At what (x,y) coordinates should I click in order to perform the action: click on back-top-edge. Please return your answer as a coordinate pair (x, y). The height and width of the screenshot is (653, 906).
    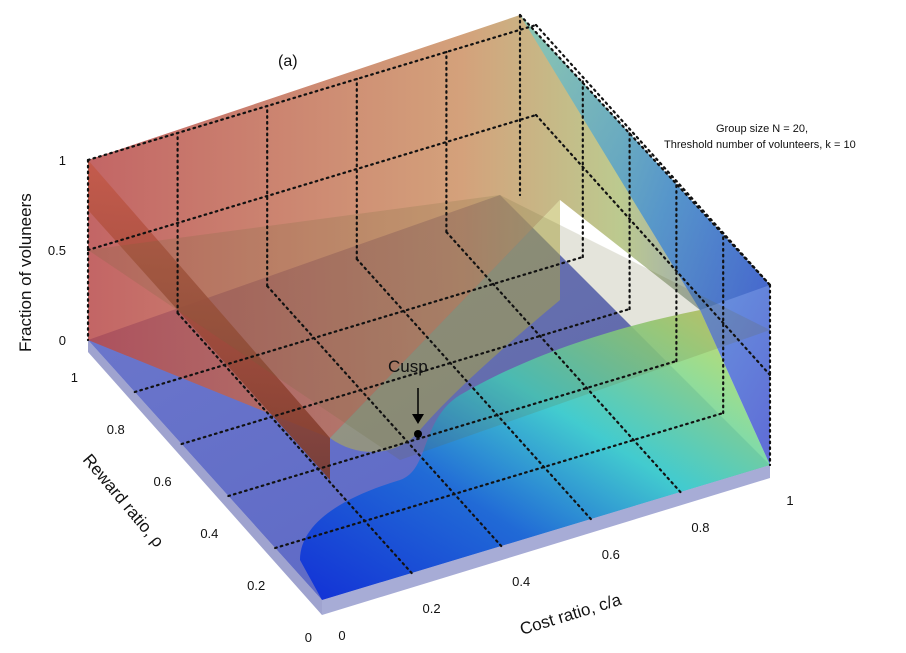
    Looking at the image, I should click on (645, 150).